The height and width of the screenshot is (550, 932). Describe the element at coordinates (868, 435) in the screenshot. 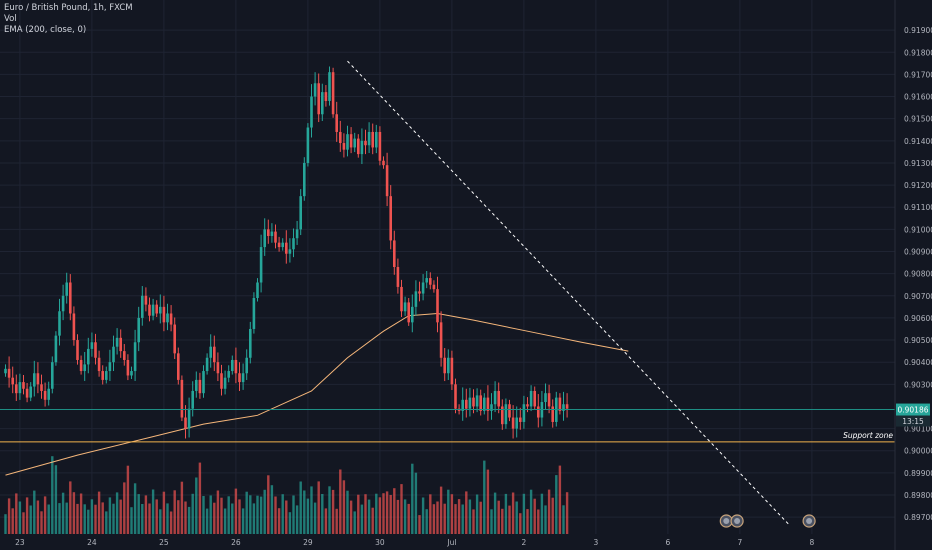

I see `support-zone-label: Support zone` at that location.